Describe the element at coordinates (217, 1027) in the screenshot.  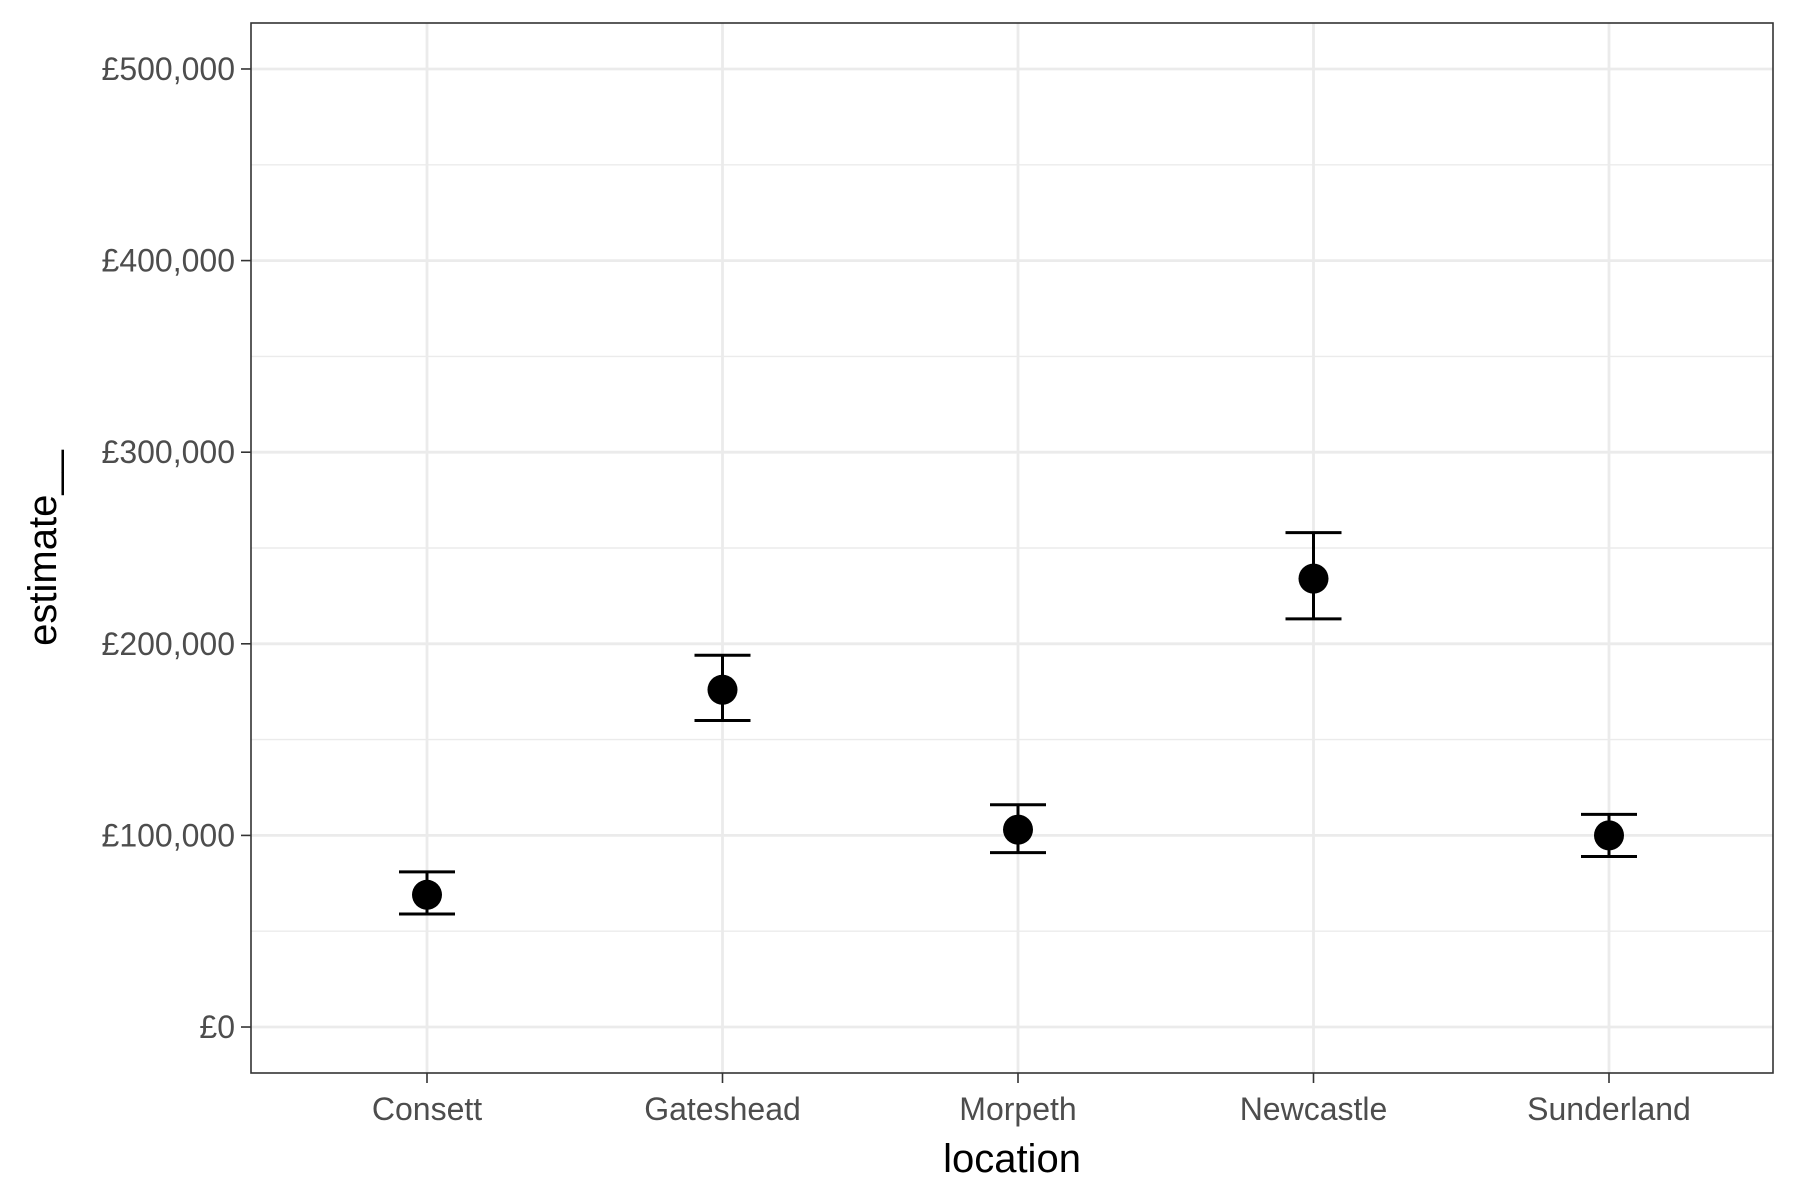
I see `y-tick-label: £0` at that location.